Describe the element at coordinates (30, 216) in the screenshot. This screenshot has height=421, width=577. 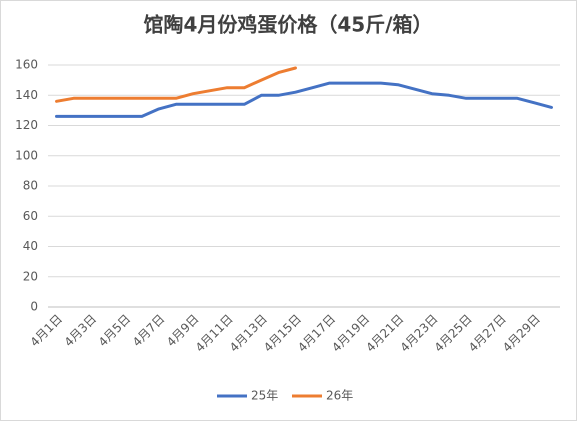
I see `y-tick-label: 60` at that location.